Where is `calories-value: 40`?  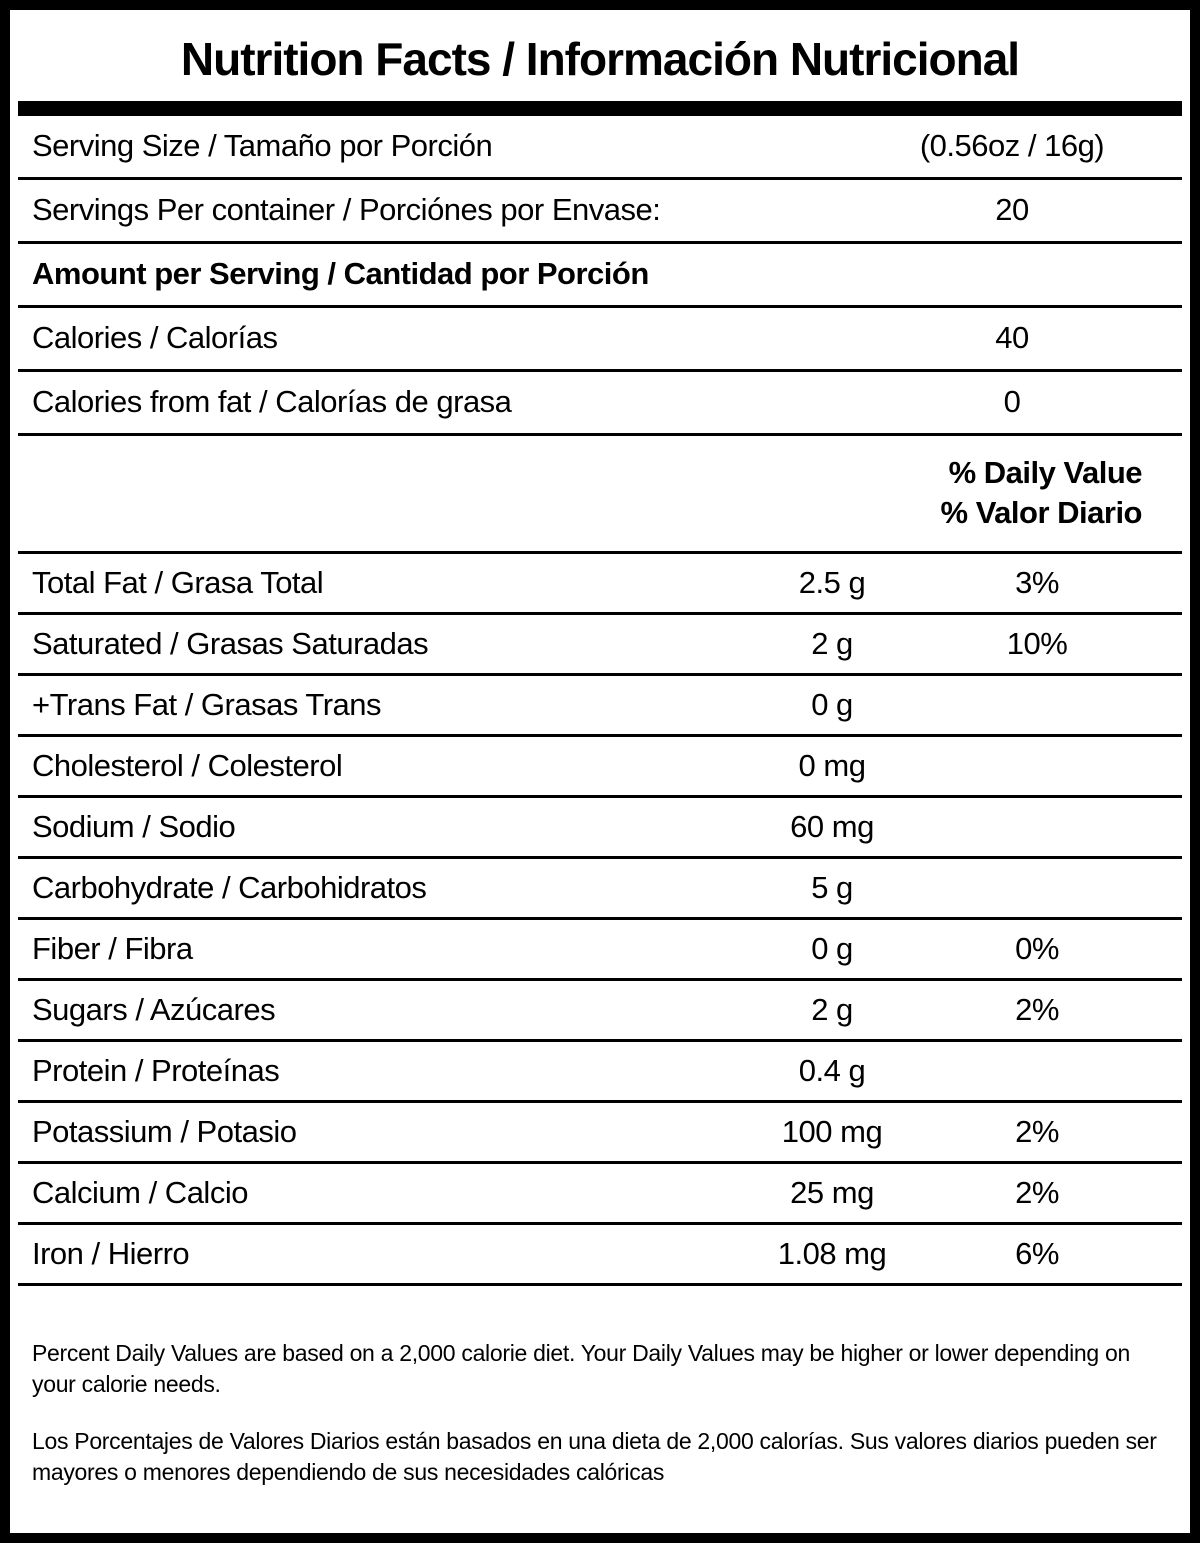 calories-value: 40 is located at coordinates (1012, 338).